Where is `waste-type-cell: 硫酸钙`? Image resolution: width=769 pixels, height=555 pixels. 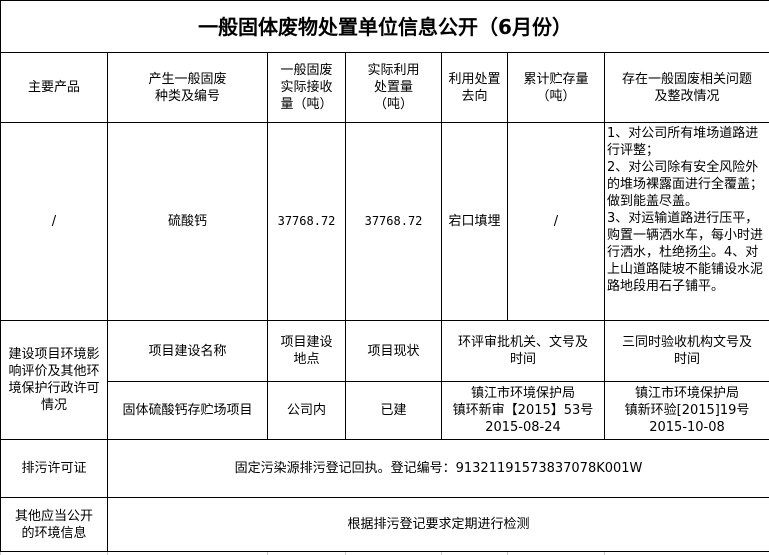
waste-type-cell: 硫酸钙 is located at coordinates (187, 221).